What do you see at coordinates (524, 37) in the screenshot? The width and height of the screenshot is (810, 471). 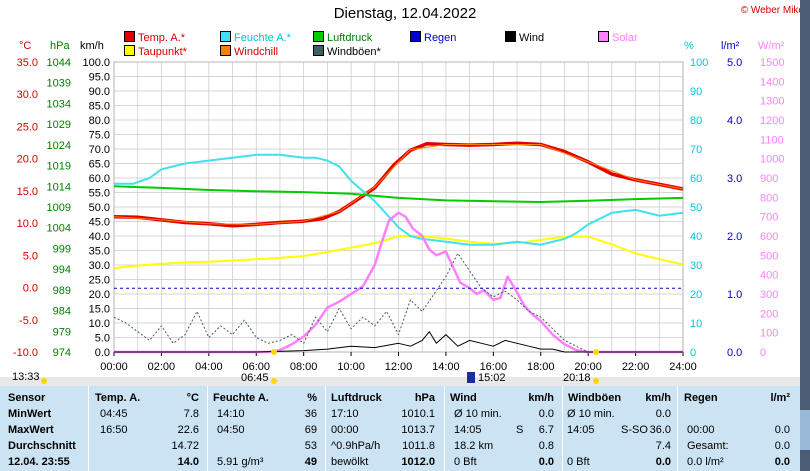 I see `legend-item: Wind` at bounding box center [524, 37].